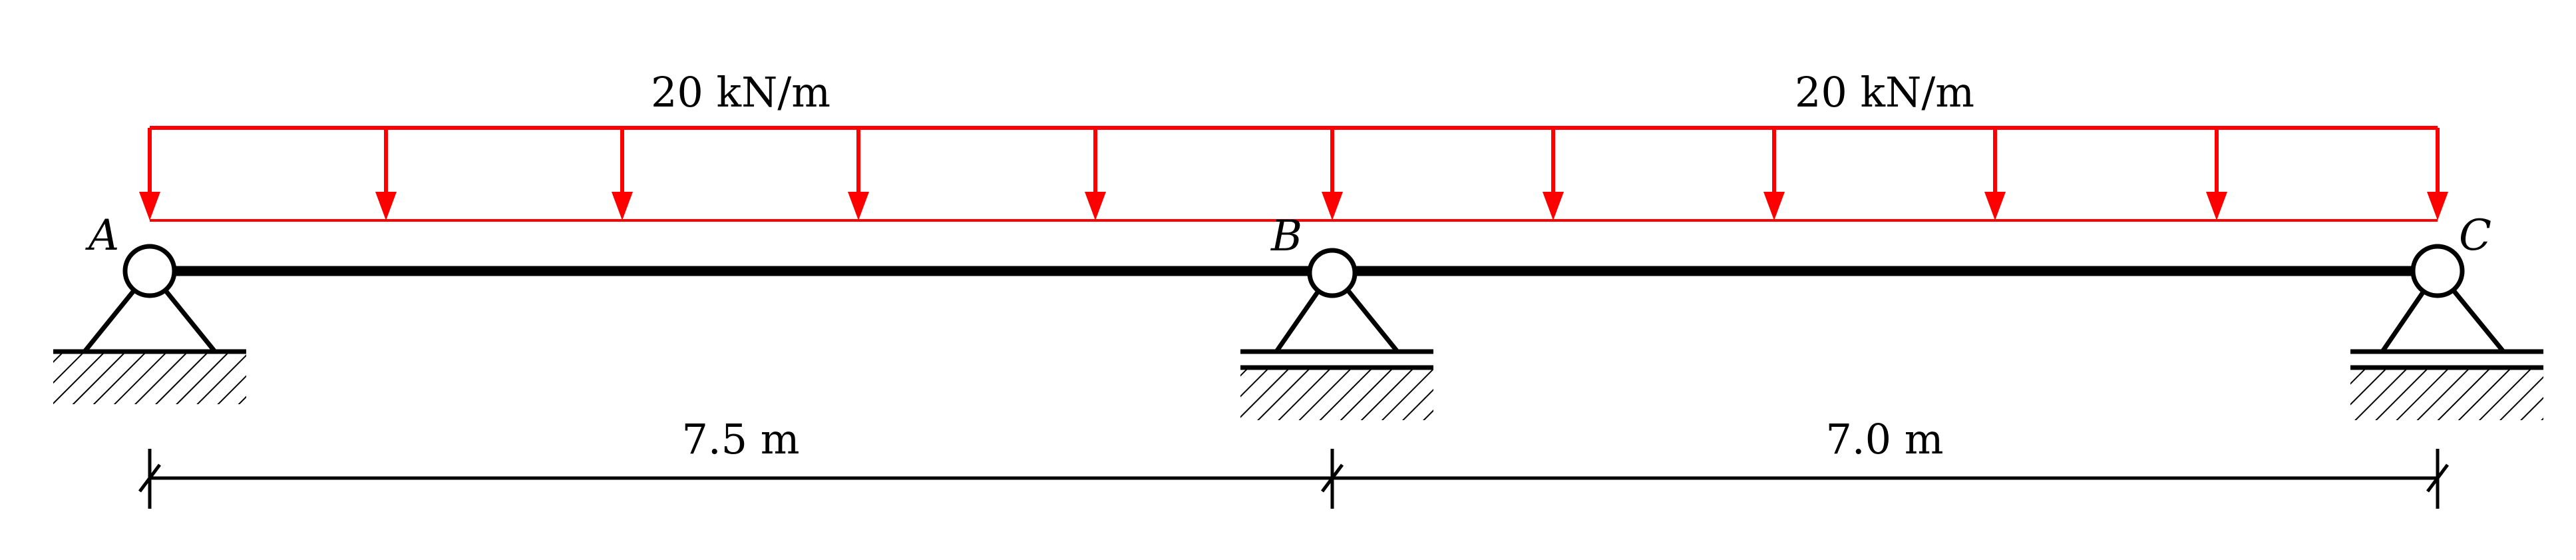  Describe the element at coordinates (1884, 439) in the screenshot. I see `dimension-label-span-2: 7.0 m` at that location.